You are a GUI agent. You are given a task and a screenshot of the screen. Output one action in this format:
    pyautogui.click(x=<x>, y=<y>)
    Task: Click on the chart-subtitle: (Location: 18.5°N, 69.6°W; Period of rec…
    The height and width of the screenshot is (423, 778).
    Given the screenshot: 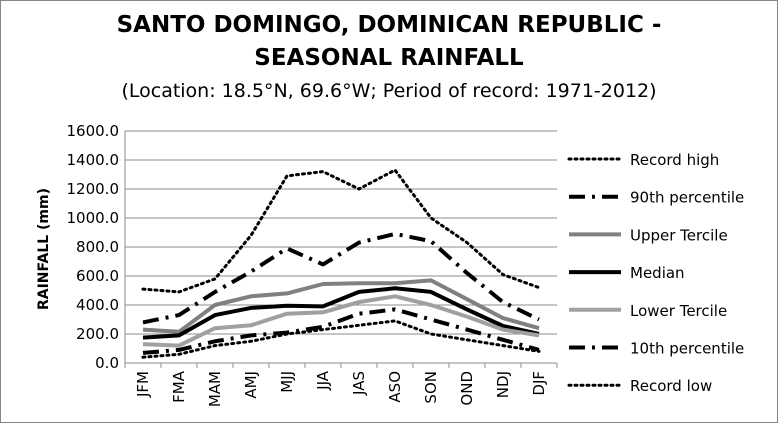 What is the action you would take?
    pyautogui.click(x=388, y=91)
    